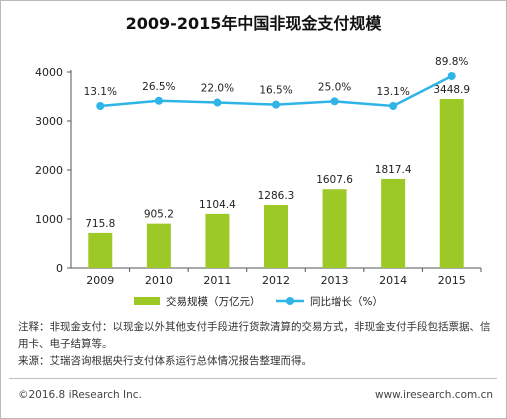  I want to click on y-tick-label: 4000, so click(49, 72).